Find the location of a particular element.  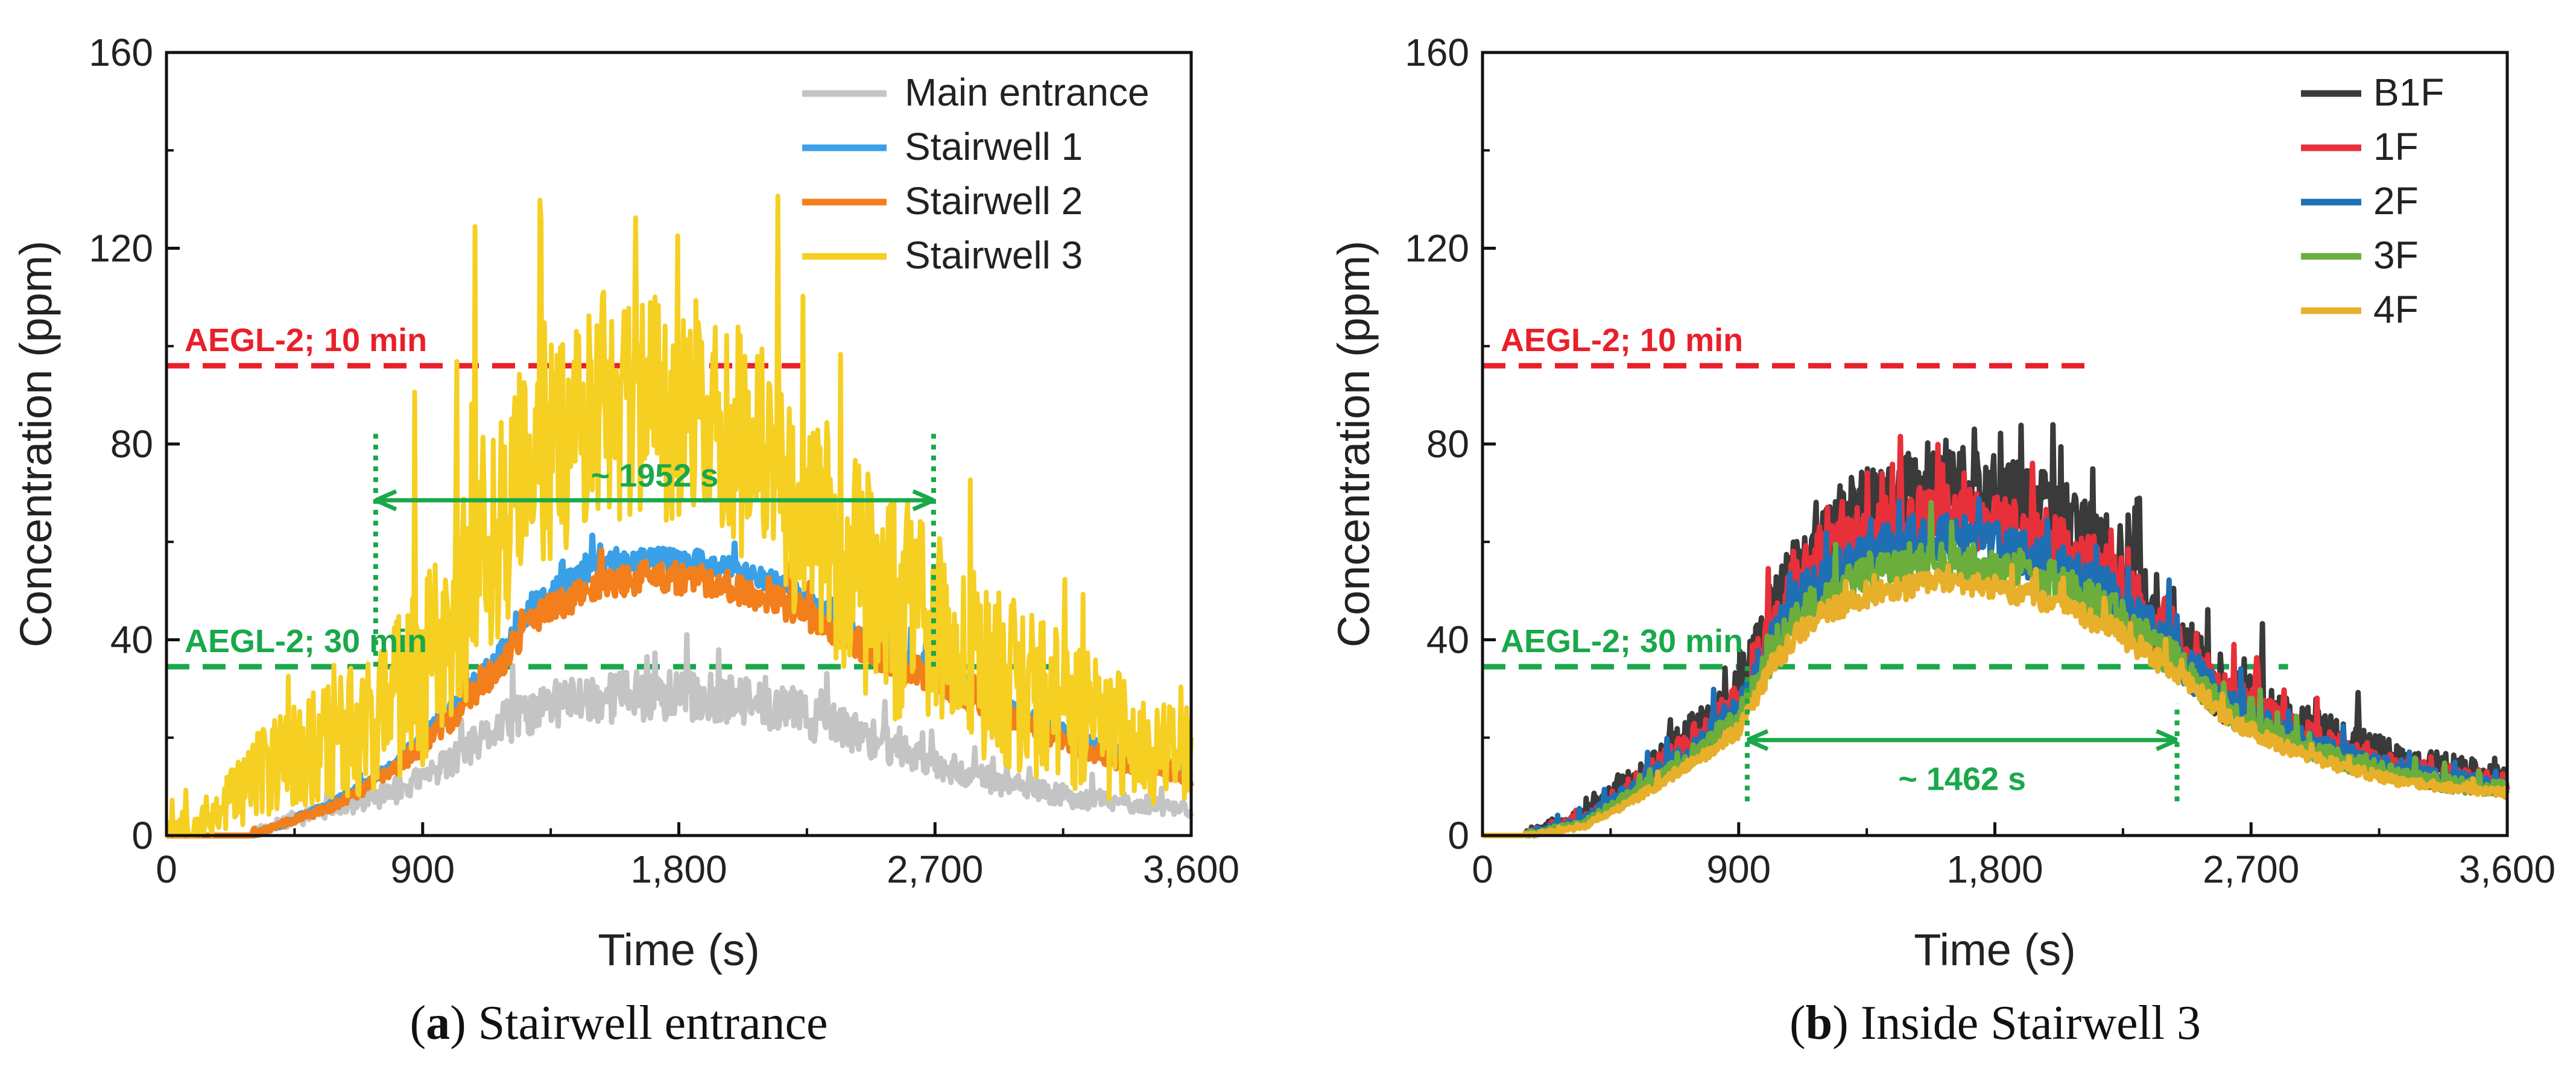

interval-label: ~ 1952 s is located at coordinates (655, 476).